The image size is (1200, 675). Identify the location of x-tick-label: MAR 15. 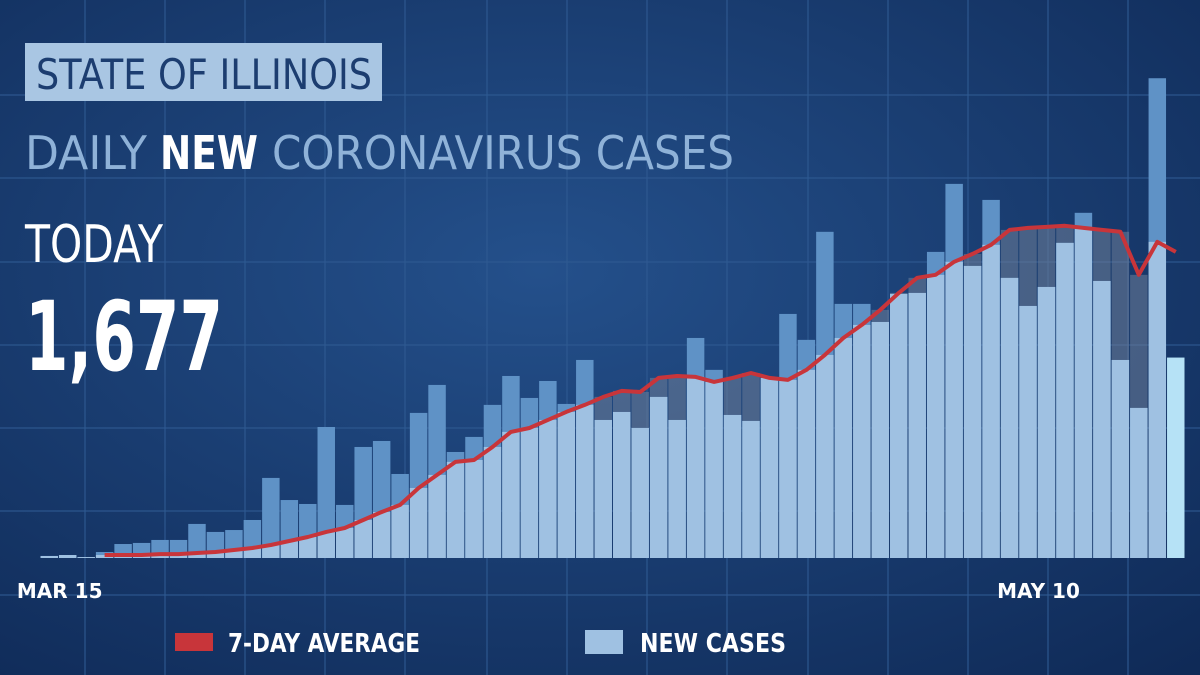
(60, 591).